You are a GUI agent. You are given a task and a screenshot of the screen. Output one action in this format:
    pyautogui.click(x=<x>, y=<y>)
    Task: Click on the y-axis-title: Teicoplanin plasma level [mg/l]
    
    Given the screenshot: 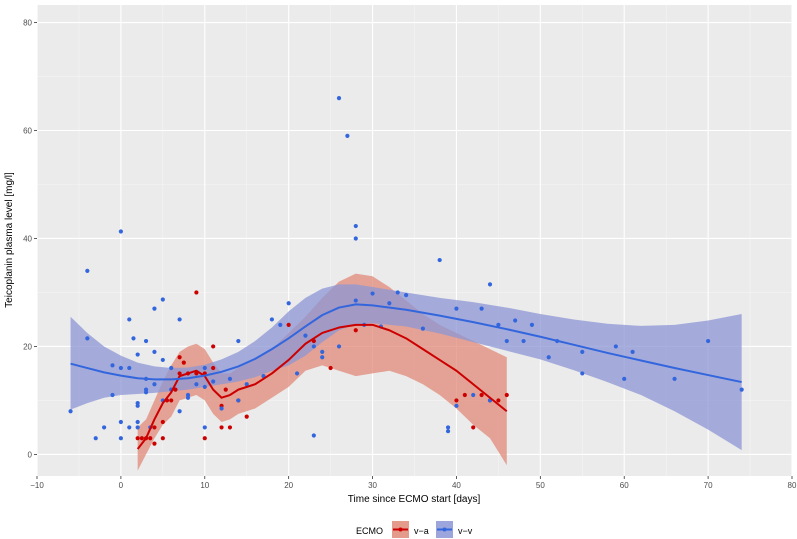 What is the action you would take?
    pyautogui.click(x=9, y=240)
    